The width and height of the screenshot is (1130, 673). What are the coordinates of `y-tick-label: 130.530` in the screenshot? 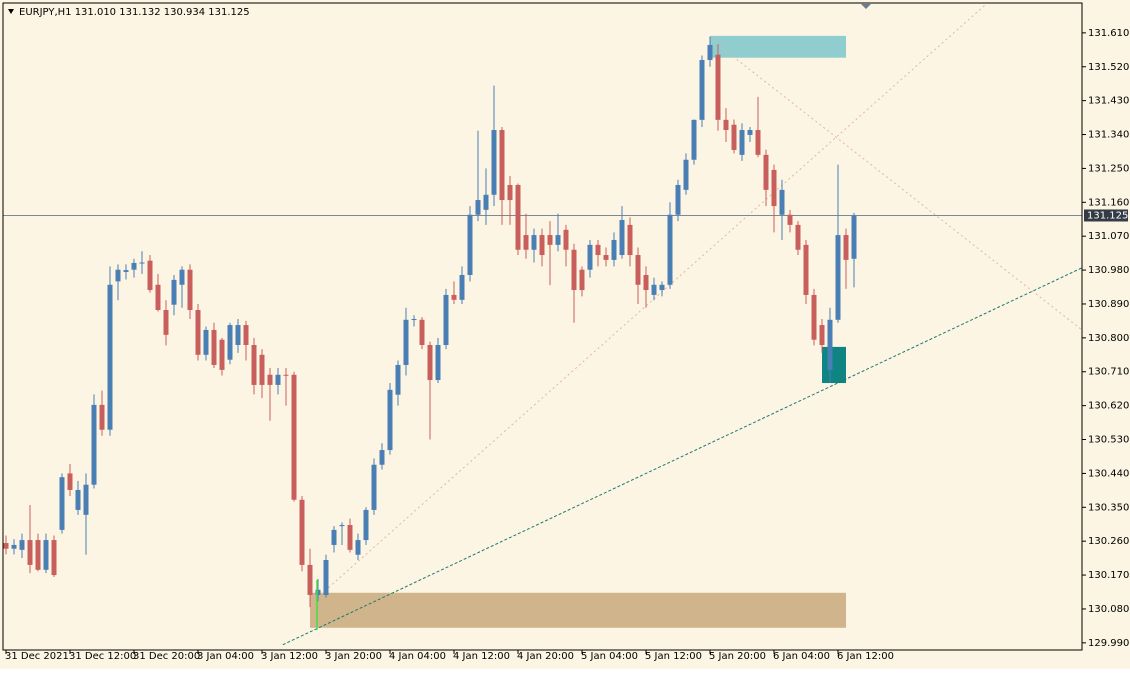 It's located at (1108, 440).